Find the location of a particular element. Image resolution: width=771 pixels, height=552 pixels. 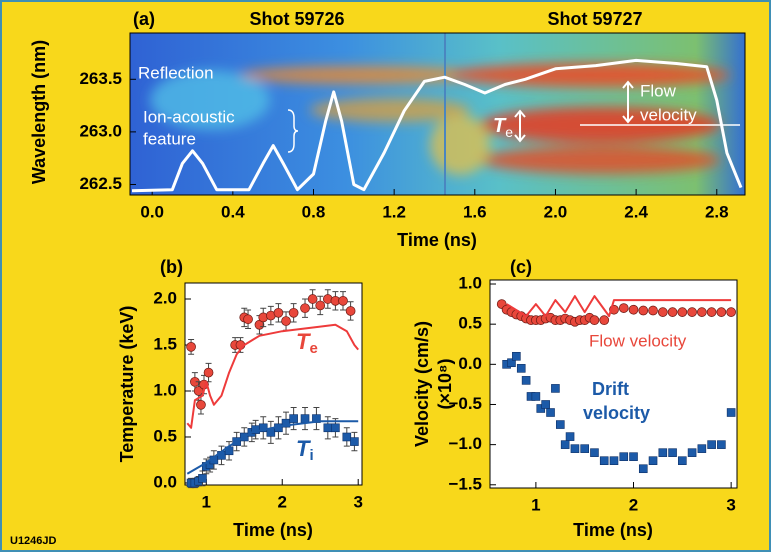

y-tick-label: 263.5 is located at coordinates (100, 78).